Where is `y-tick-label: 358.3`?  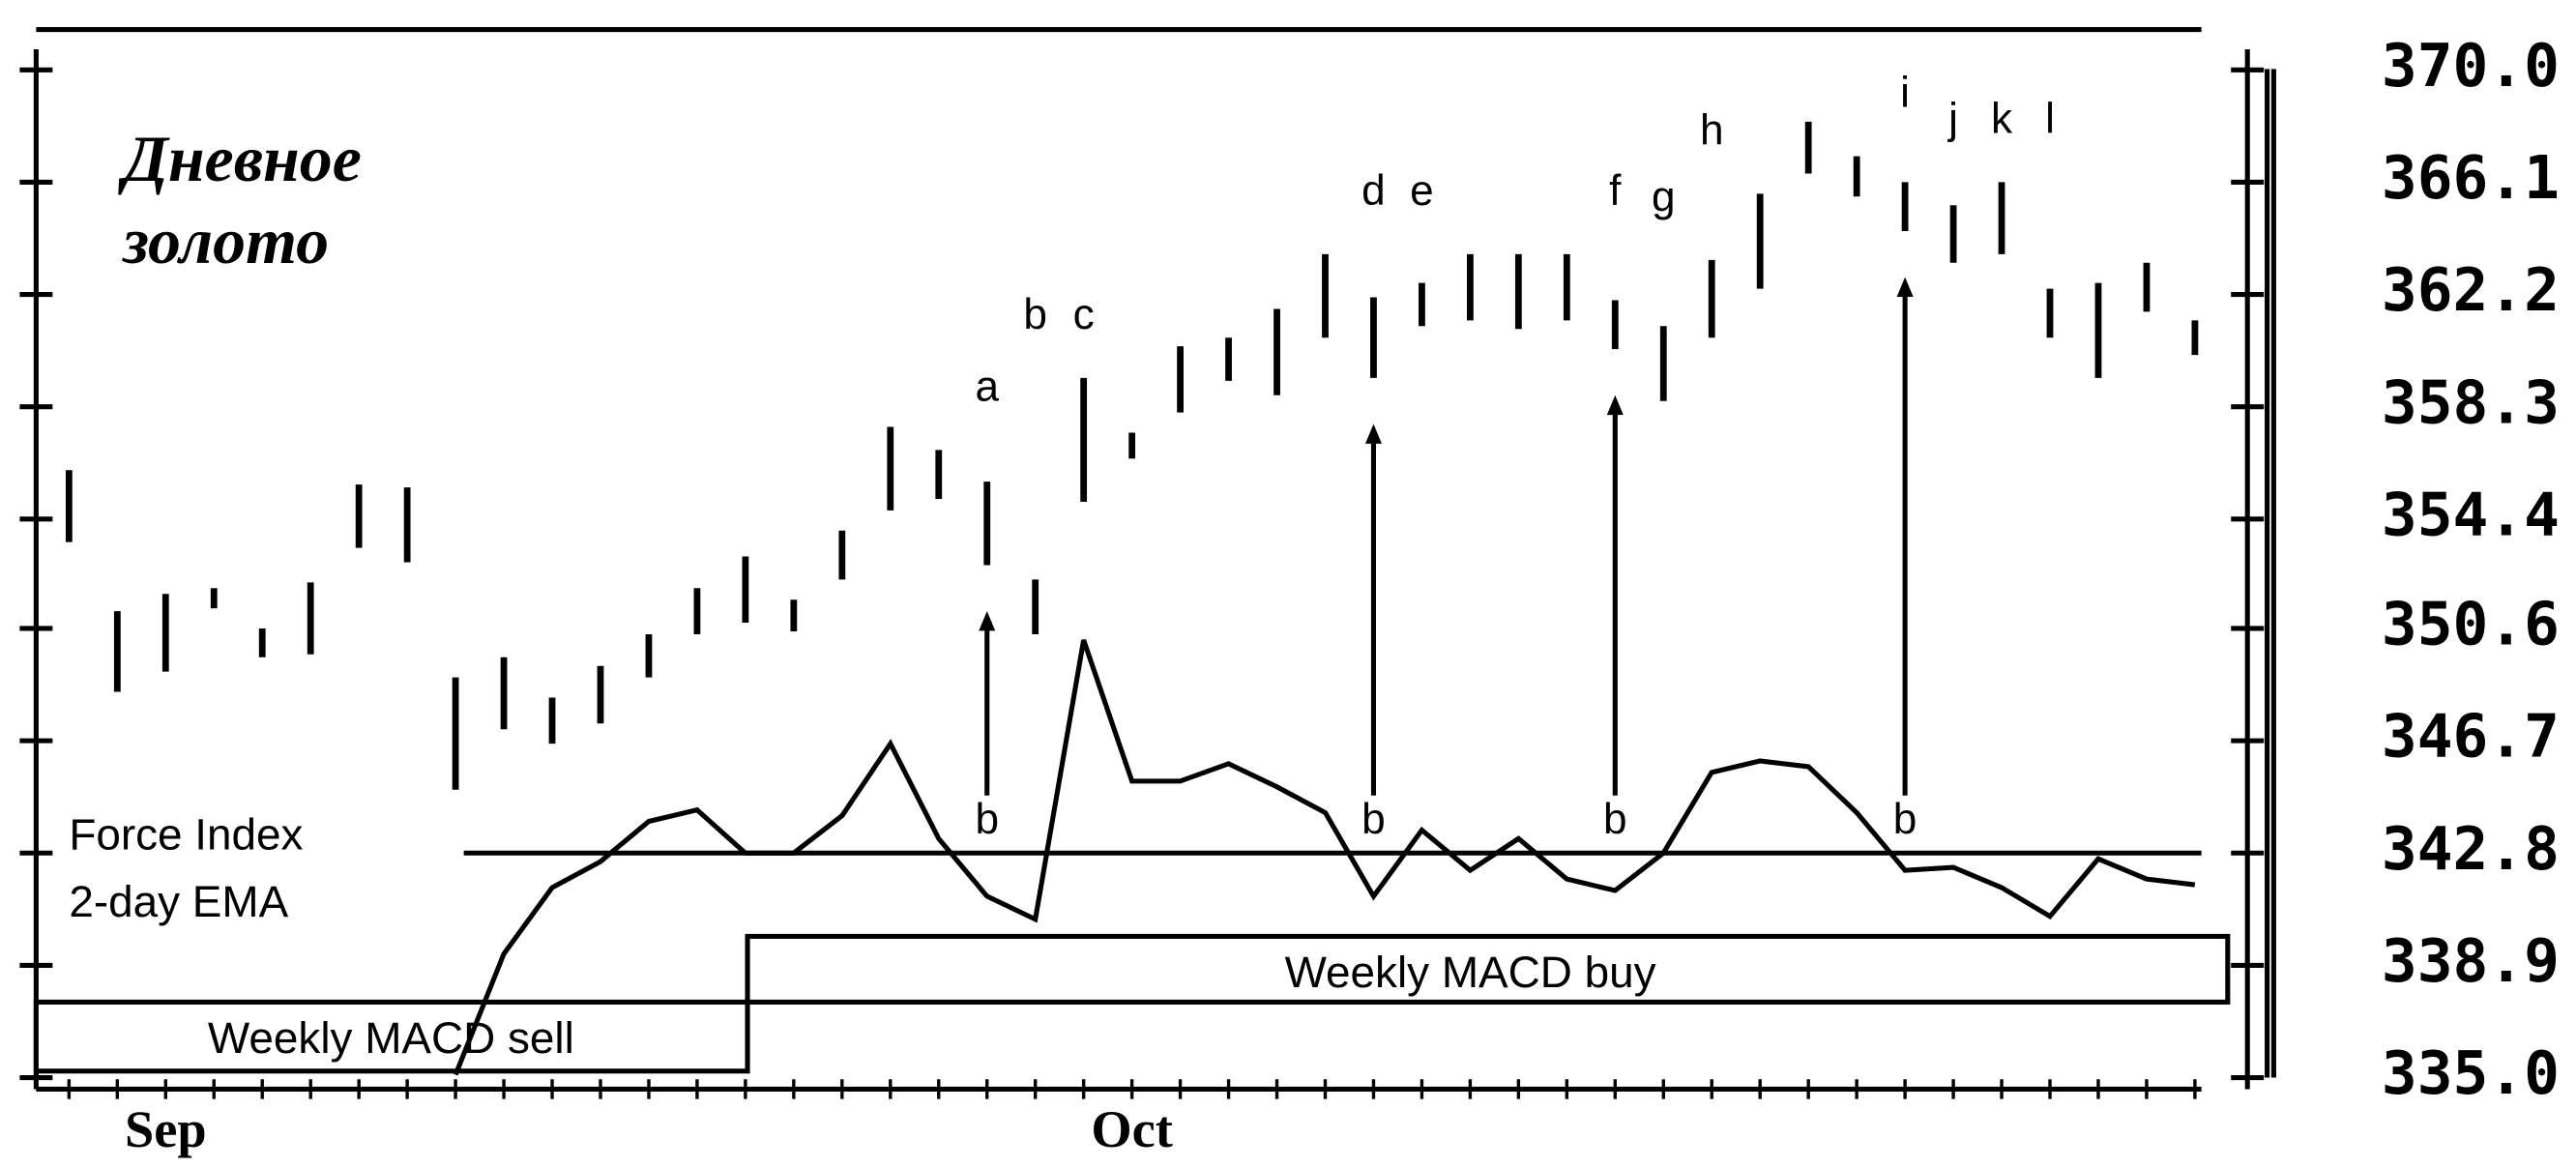 y-tick-label: 358.3 is located at coordinates (2471, 402).